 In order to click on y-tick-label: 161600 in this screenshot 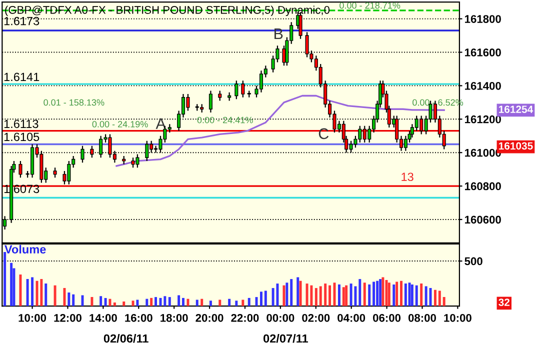, I will do `click(483, 52)`.